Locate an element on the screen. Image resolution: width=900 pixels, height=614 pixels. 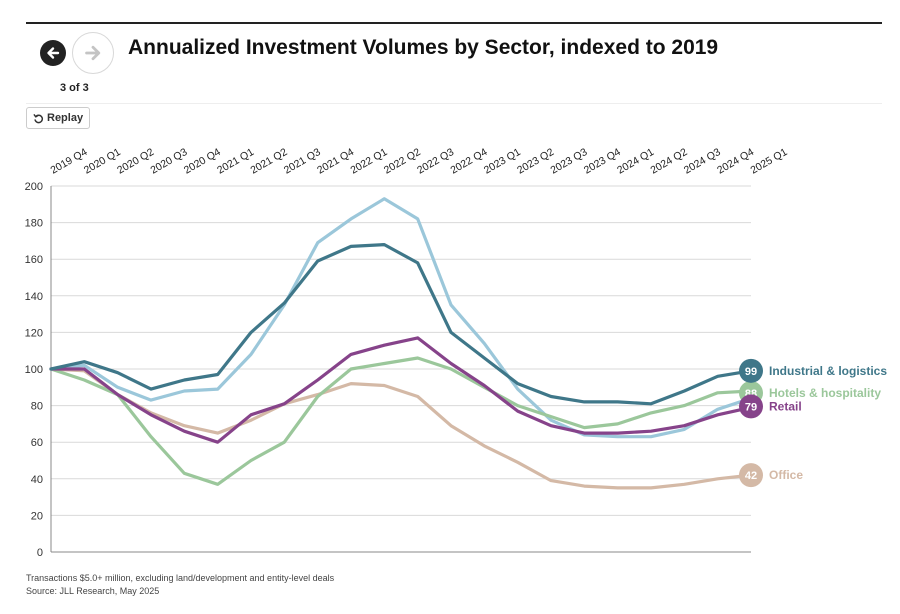
divider is located at coordinates (454, 103).